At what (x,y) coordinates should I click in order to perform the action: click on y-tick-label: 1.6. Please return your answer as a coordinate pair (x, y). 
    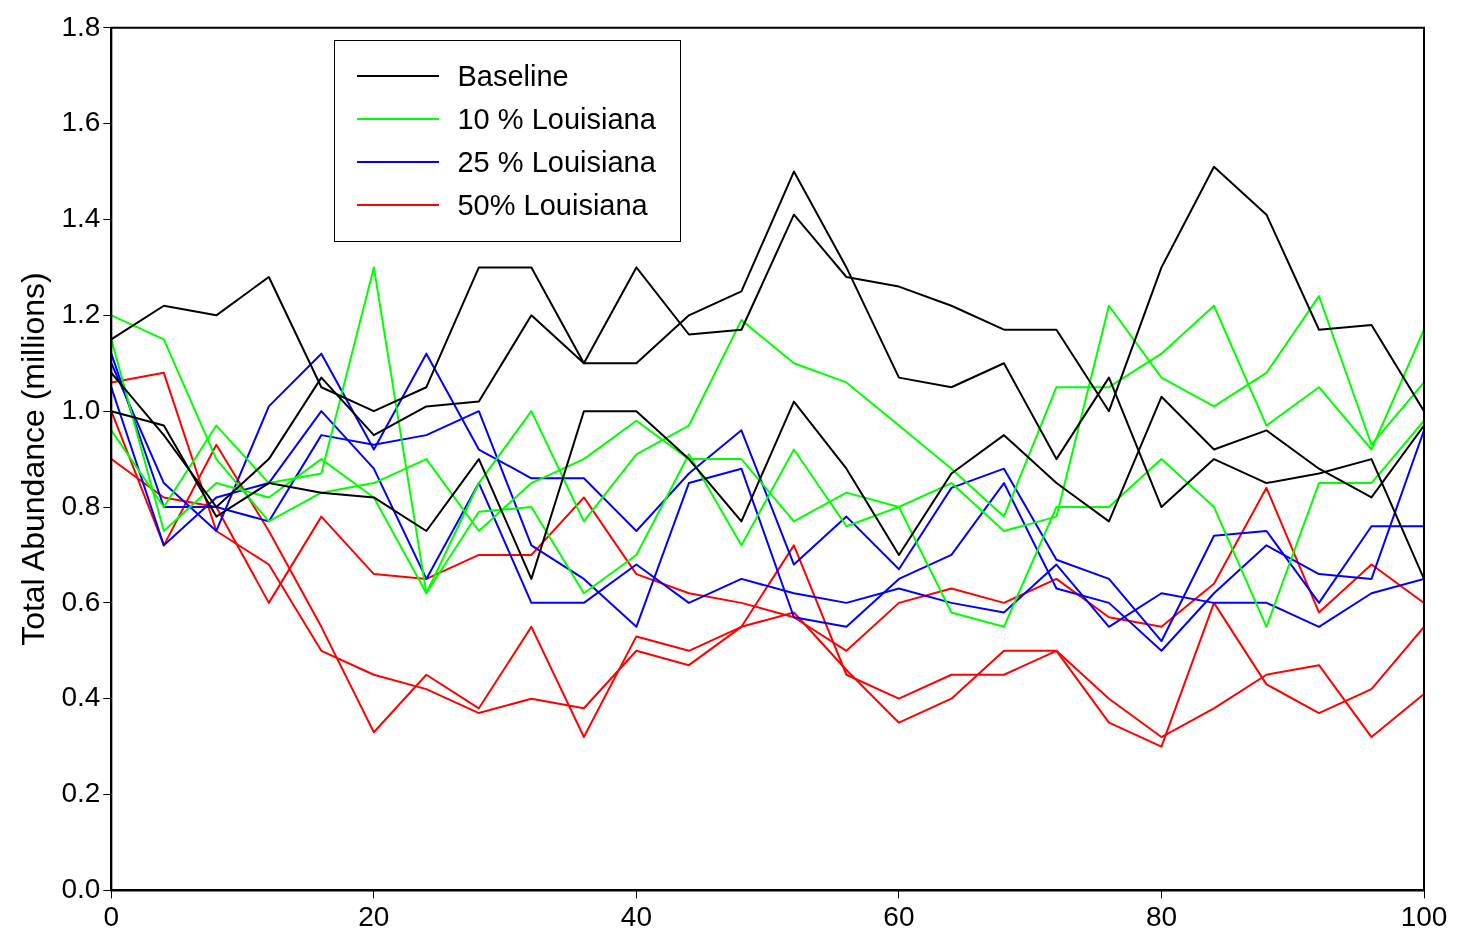
    Looking at the image, I should click on (81, 122).